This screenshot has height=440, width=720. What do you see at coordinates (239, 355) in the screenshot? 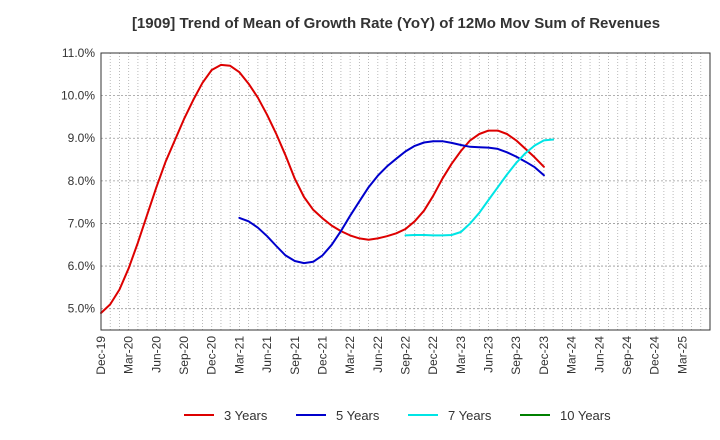
I see `x-tick-label: Mar-21` at bounding box center [239, 355].